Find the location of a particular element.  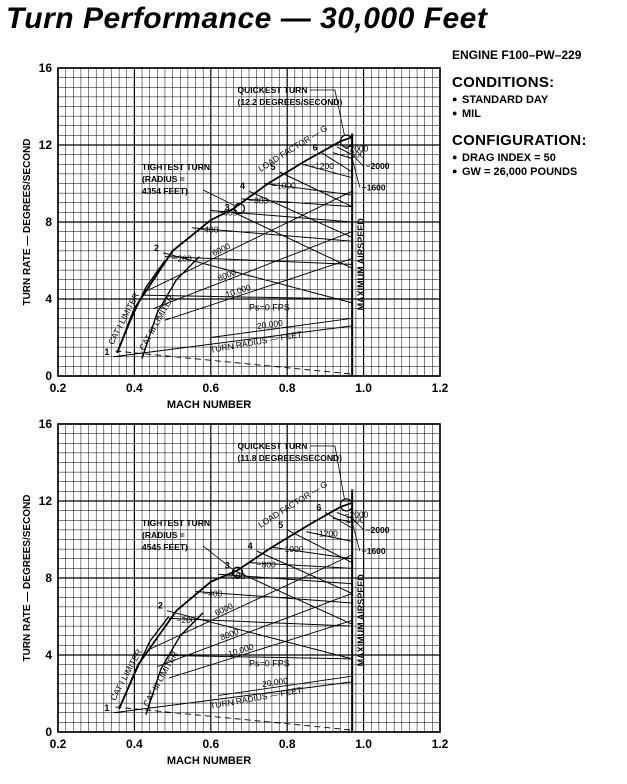

tightest-turn-leader is located at coordinates (218, 197).